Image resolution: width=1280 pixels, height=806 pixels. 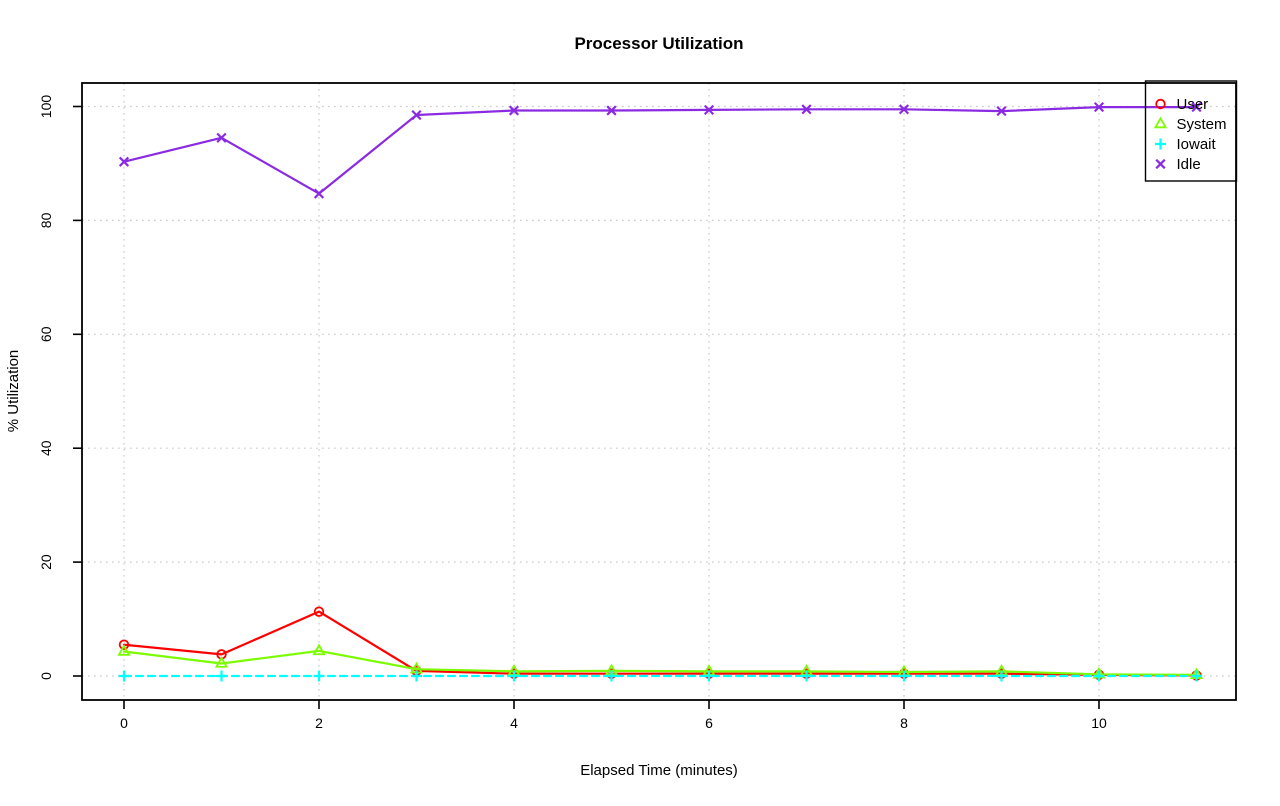 I want to click on legend-label-idle: Idle, so click(x=1189, y=164).